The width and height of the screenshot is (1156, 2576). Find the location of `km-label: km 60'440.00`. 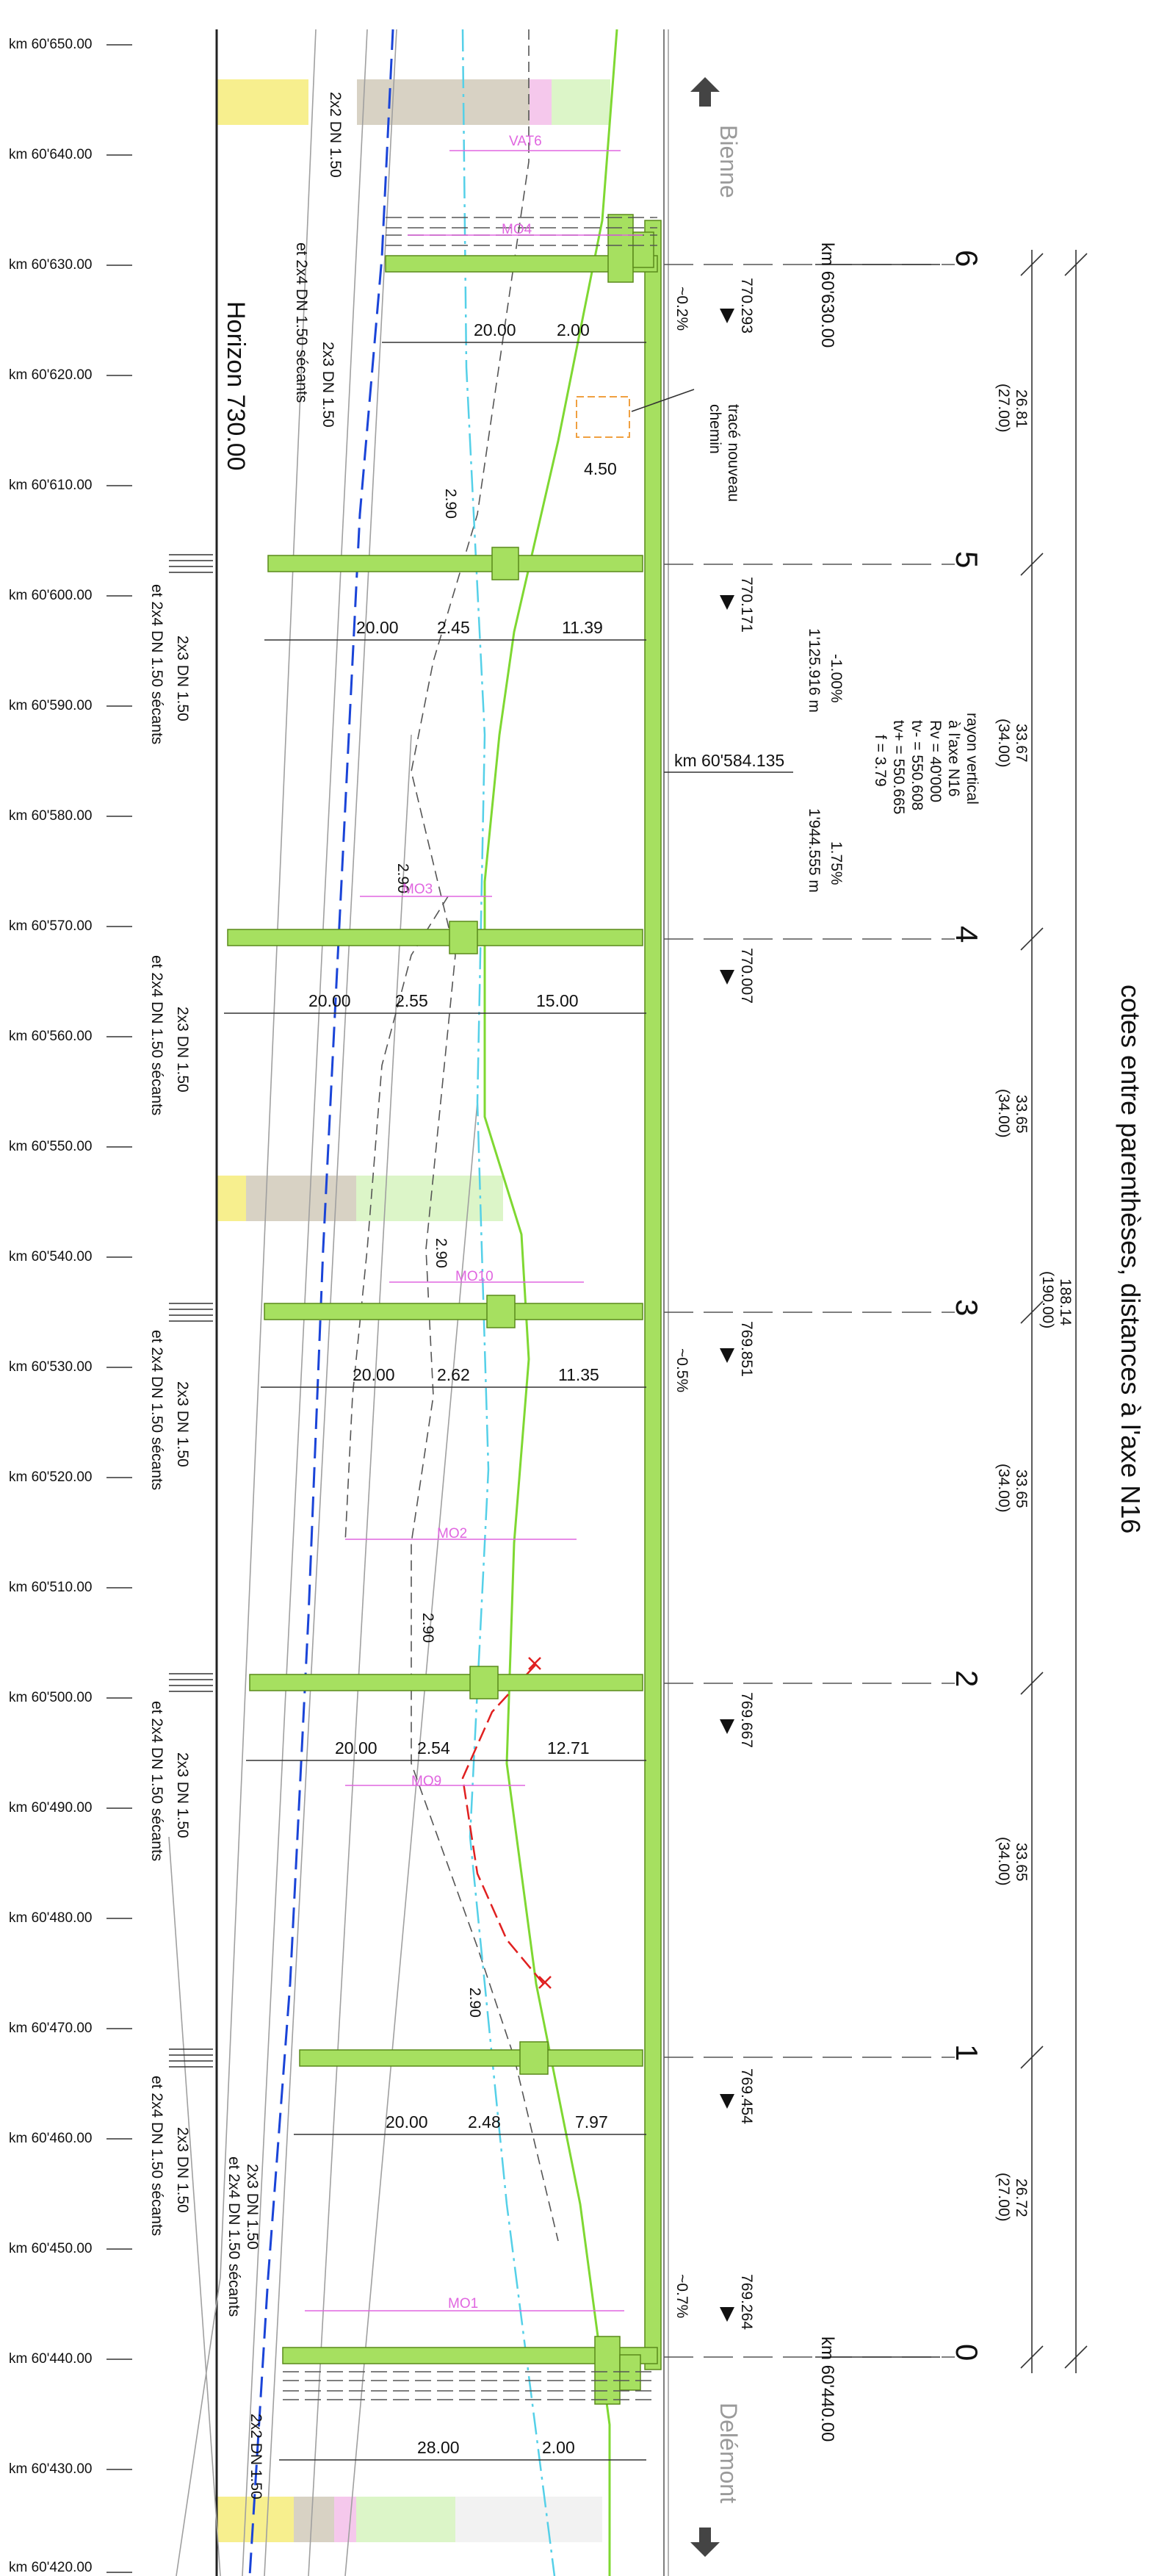

km-label: km 60'440.00 is located at coordinates (51, 2359).